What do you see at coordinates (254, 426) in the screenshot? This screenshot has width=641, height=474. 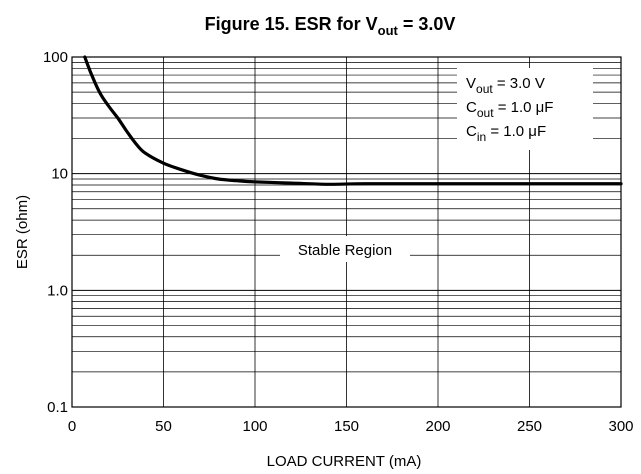 I see `x-tick-label: 100` at bounding box center [254, 426].